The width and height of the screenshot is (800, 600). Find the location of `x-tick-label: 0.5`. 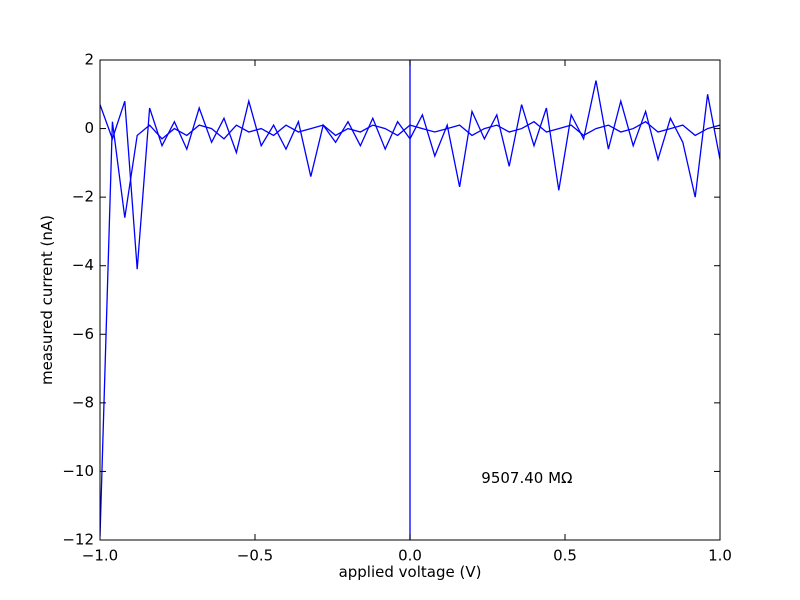

x-tick-label: 0.5 is located at coordinates (565, 556).